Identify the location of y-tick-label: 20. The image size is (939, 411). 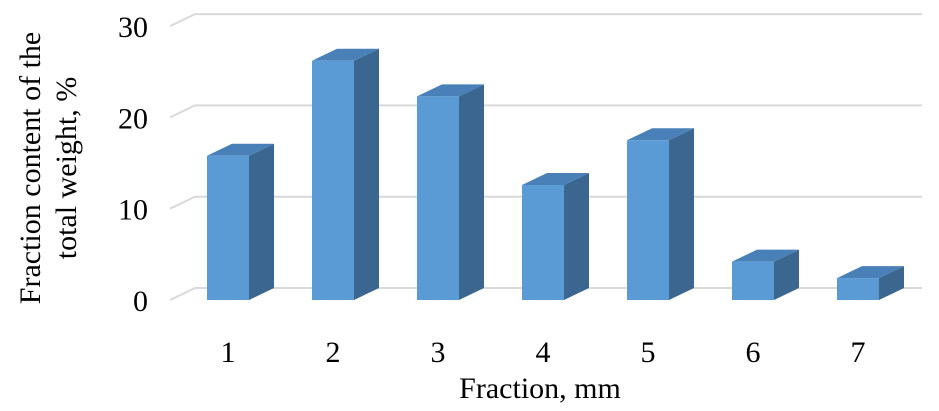
(133, 118).